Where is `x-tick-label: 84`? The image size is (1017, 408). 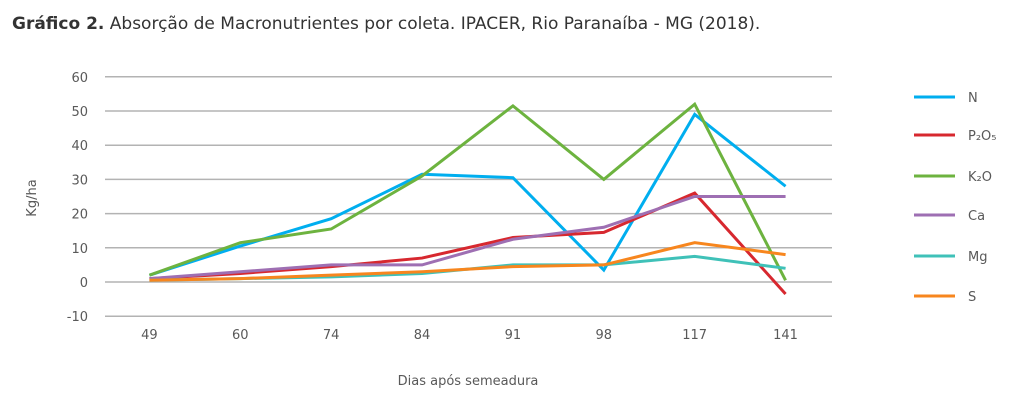
x-tick-label: 84 is located at coordinates (422, 335).